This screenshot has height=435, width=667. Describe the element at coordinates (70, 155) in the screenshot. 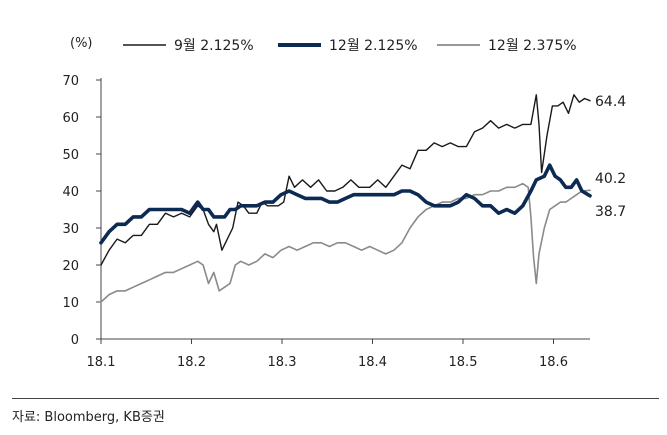

I see `y-tick-label: 50` at that location.